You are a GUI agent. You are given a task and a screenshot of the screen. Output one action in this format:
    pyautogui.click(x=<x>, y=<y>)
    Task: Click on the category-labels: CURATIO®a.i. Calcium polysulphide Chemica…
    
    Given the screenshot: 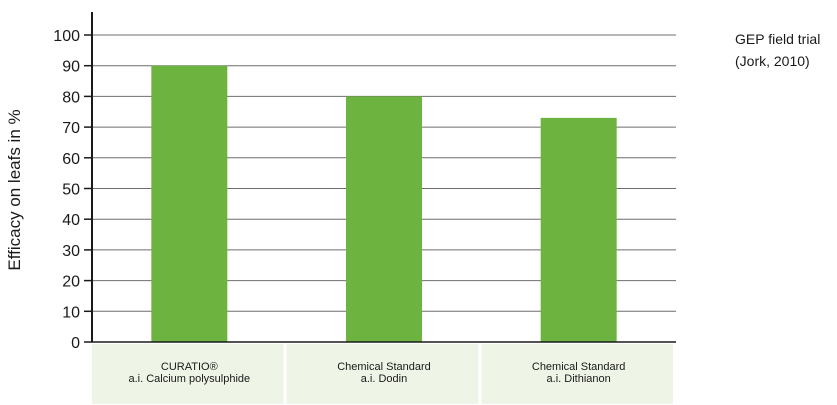 What is the action you would take?
    pyautogui.click(x=376, y=373)
    